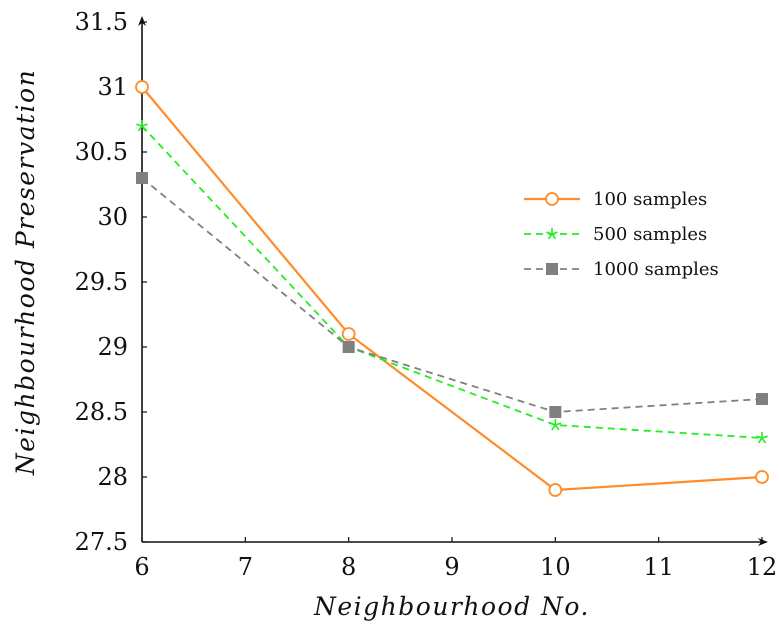 The image size is (779, 626). What do you see at coordinates (555, 567) in the screenshot?
I see `x-tick-label: 10` at bounding box center [555, 567].